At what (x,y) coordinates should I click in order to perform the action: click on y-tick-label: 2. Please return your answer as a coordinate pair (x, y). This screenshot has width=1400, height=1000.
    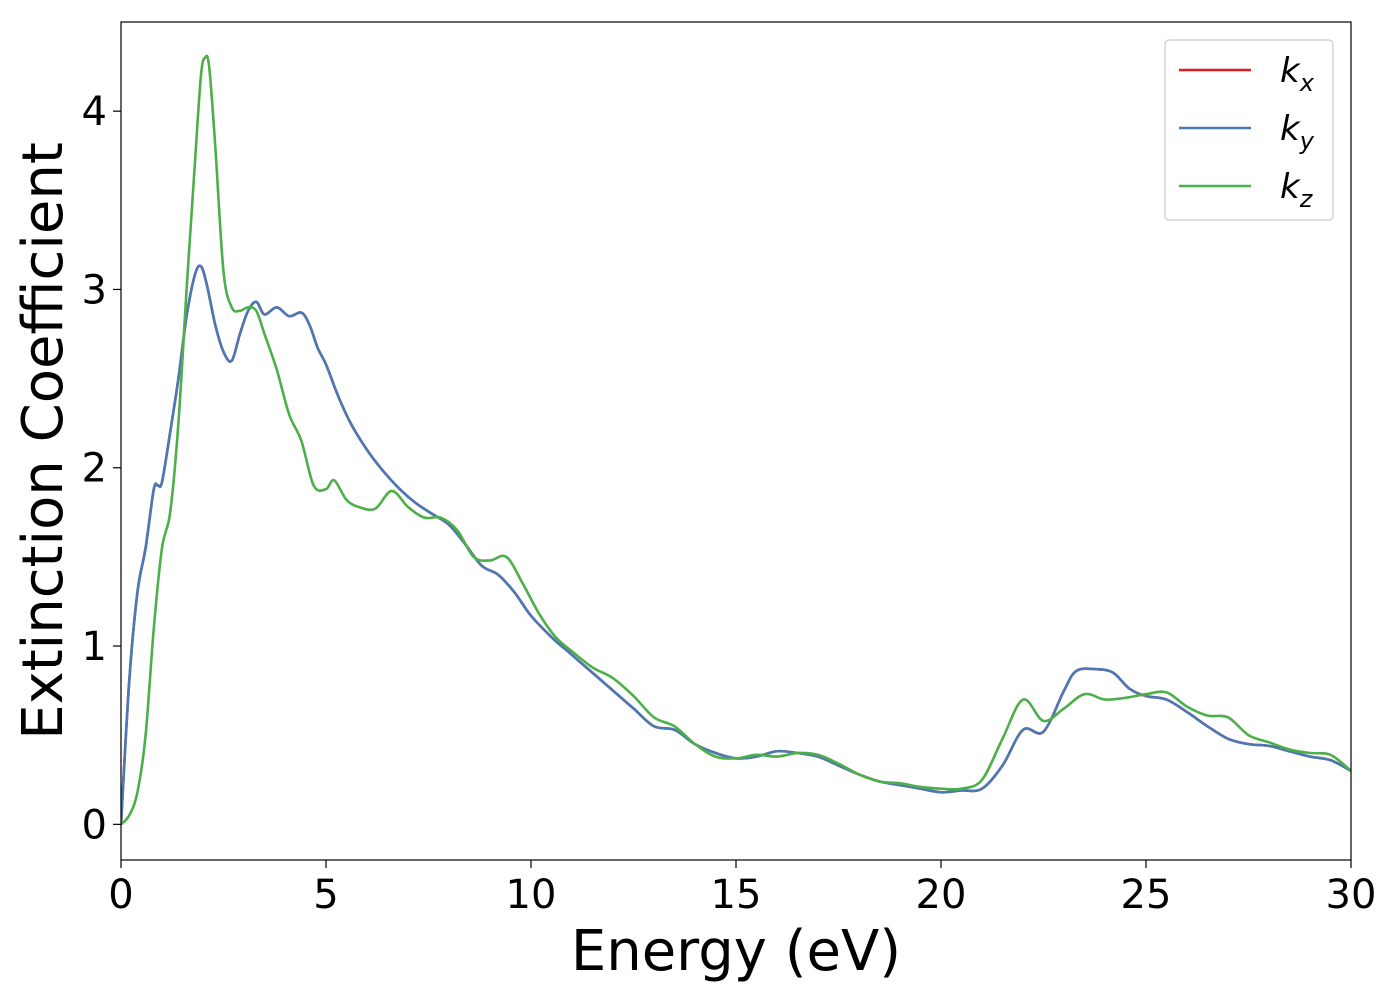
    Looking at the image, I should click on (94, 469).